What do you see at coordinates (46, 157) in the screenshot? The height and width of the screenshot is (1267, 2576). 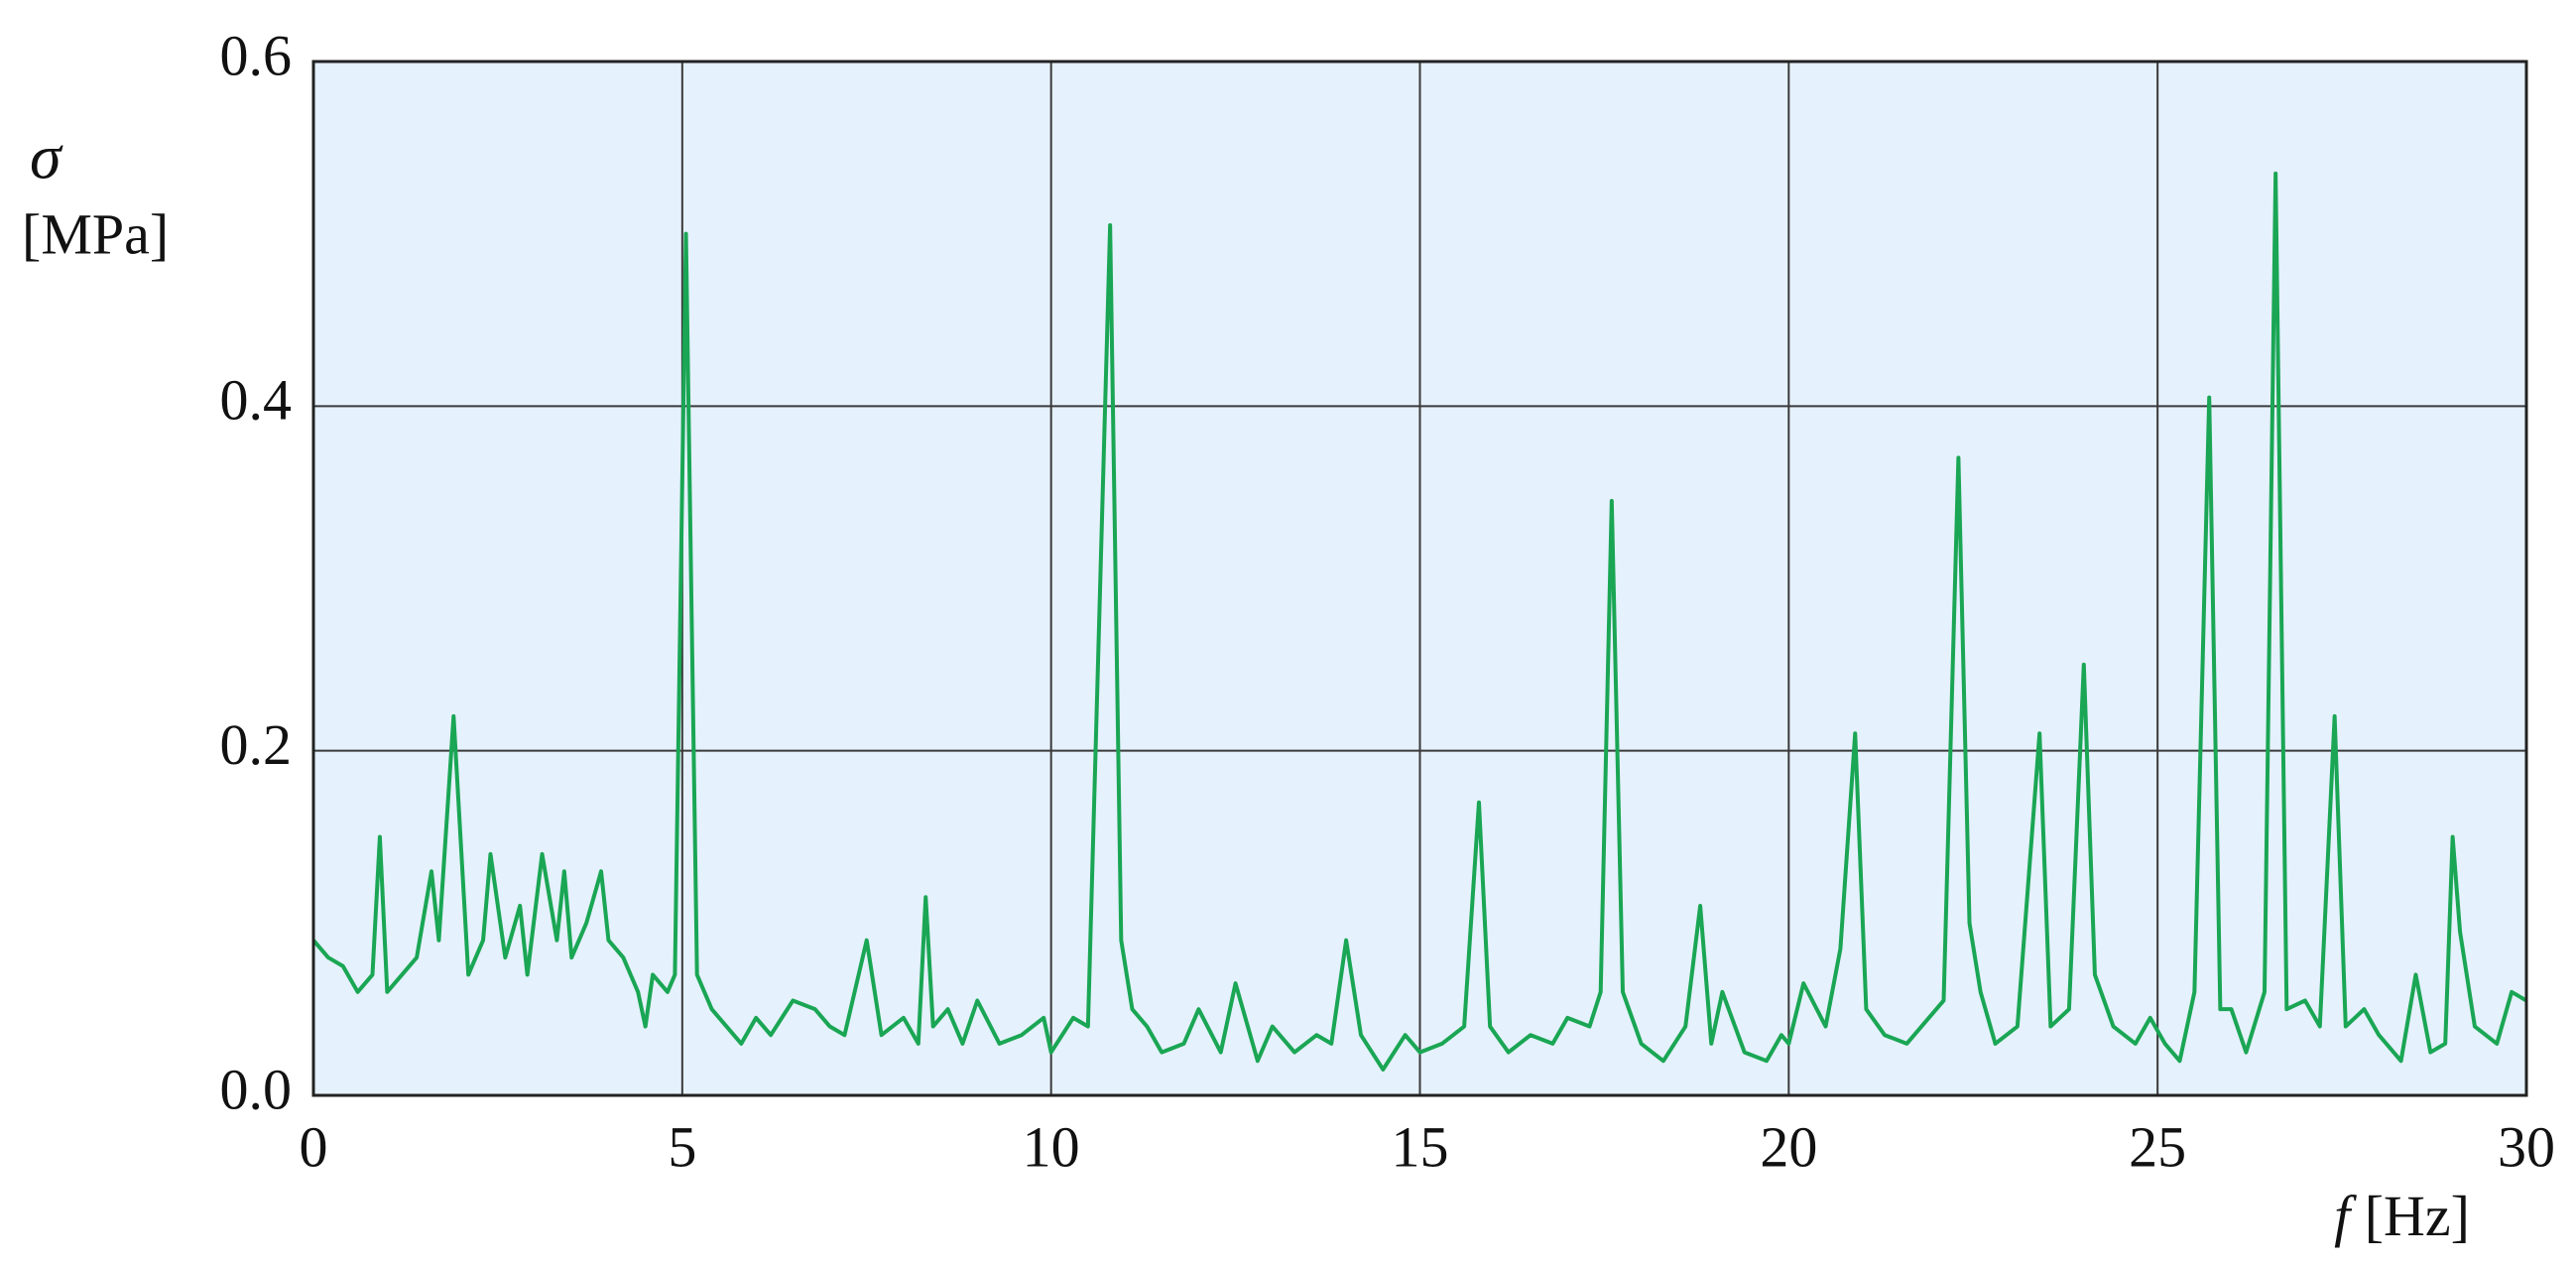 I see `y-axis-symbol: σ` at bounding box center [46, 157].